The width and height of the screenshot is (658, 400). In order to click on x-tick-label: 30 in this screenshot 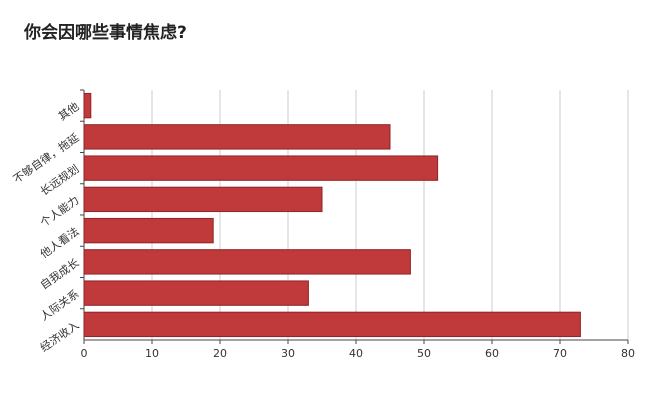, I will do `click(288, 353)`.